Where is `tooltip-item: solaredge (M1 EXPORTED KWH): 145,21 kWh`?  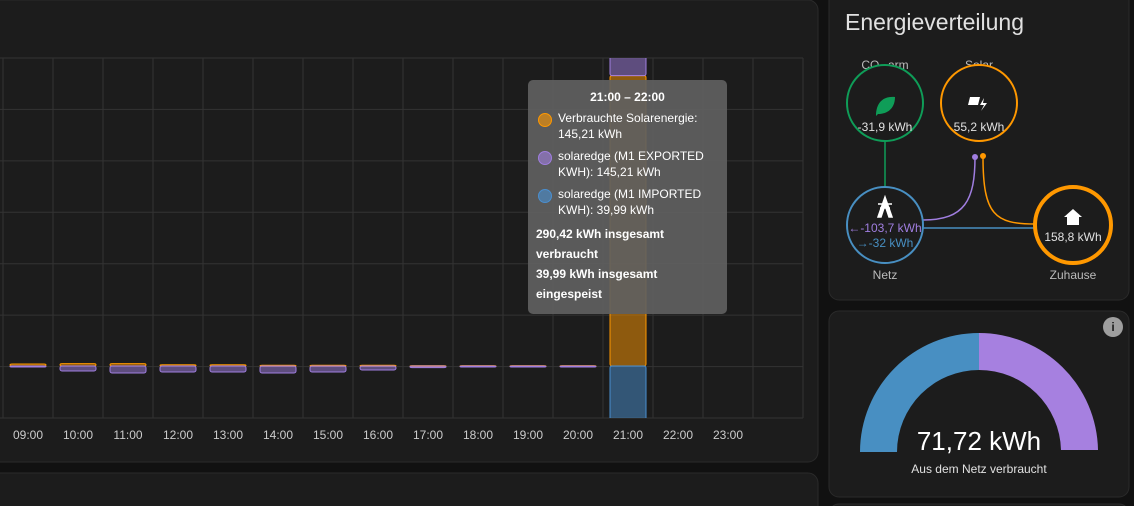 tooltip-item: solaredge (M1 EXPORTED KWH): 145,21 kWh is located at coordinates (627, 164).